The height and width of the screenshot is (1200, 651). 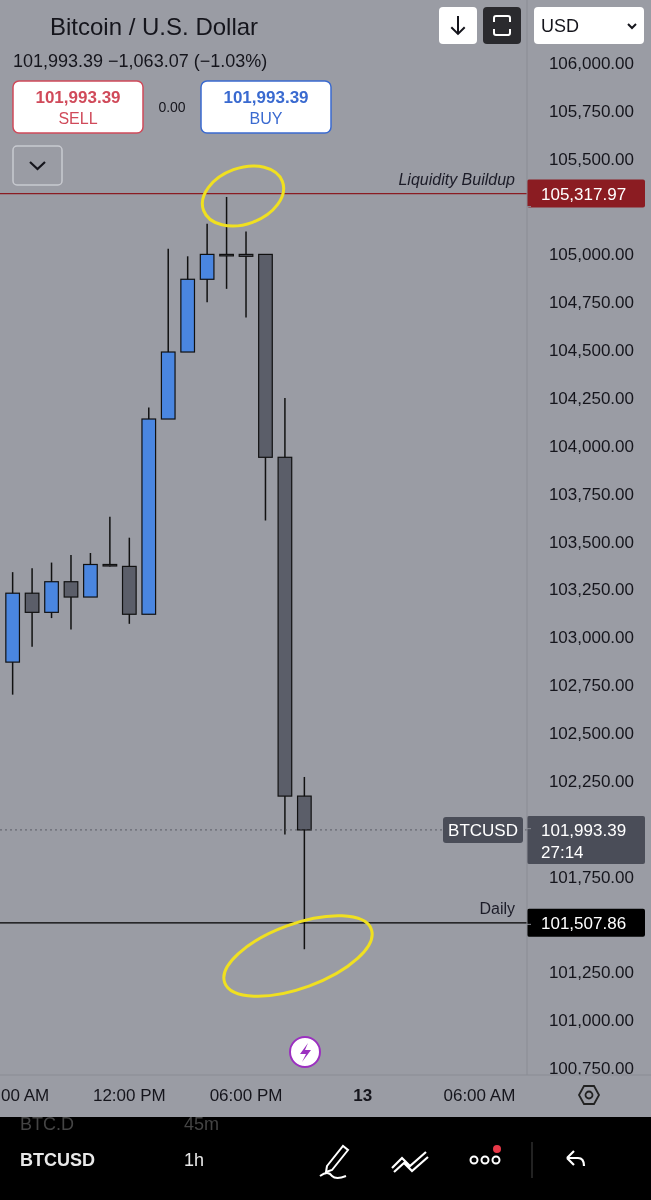 What do you see at coordinates (591, 63) in the screenshot?
I see `y-tick-label: 106,000.00` at bounding box center [591, 63].